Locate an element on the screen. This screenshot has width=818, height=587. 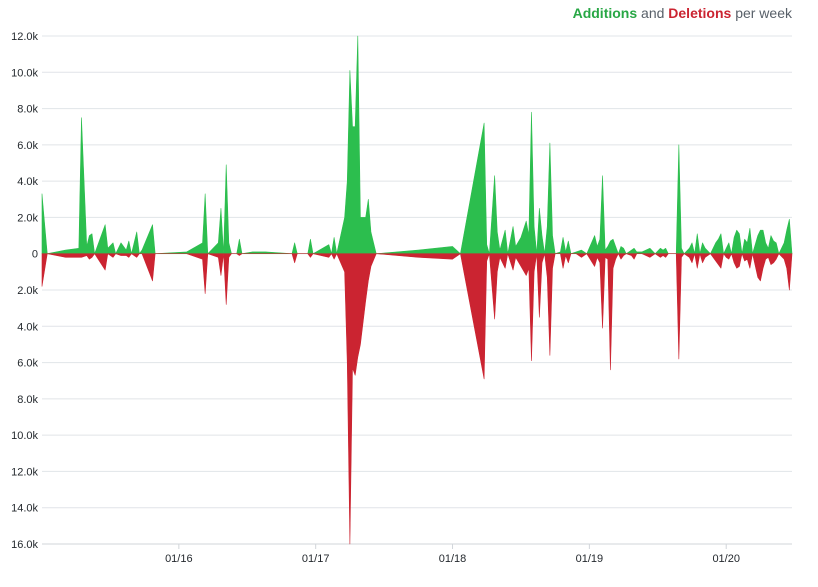
chart-legend: Additions and Deletions per week is located at coordinates (682, 13).